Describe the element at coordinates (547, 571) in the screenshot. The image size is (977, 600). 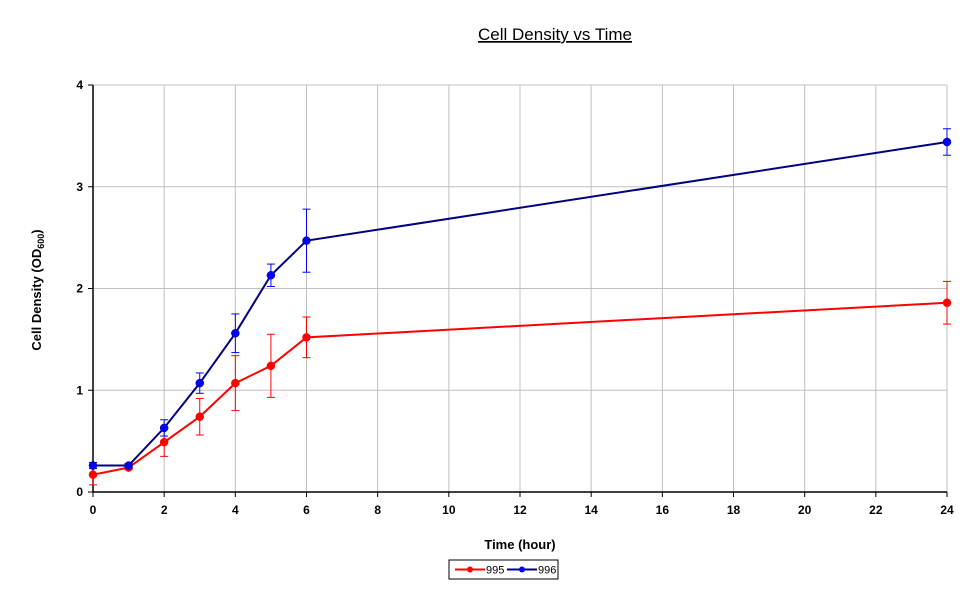
I see `legend-label: 996` at that location.